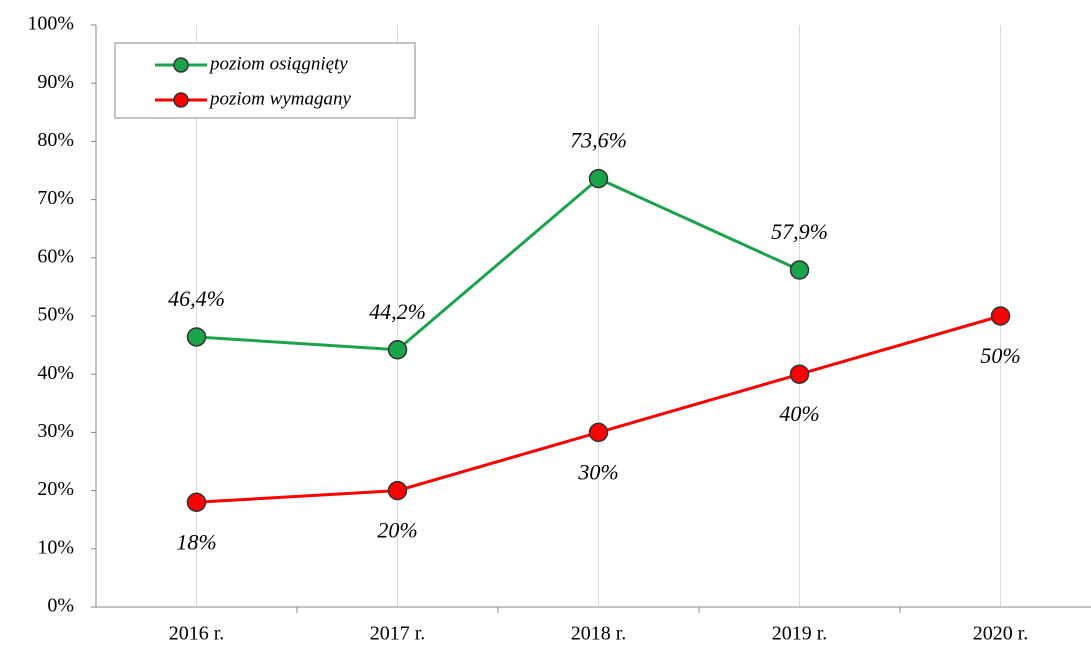  What do you see at coordinates (1000, 355) in the screenshot?
I see `data-label: 50%` at bounding box center [1000, 355].